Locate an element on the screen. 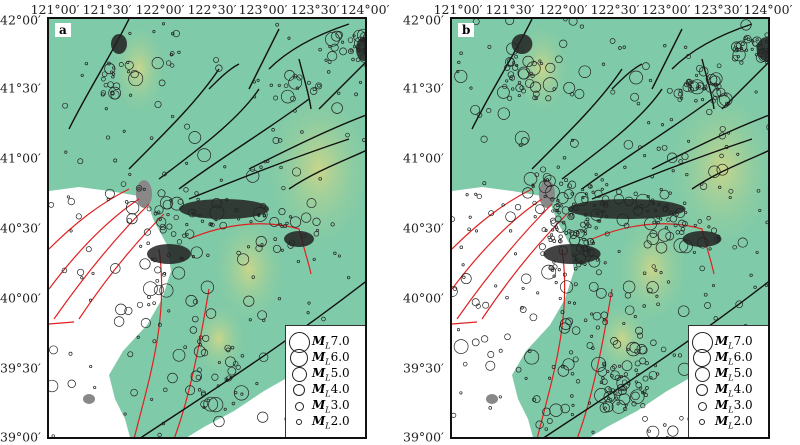  highland-shading is located at coordinates (219, 339).